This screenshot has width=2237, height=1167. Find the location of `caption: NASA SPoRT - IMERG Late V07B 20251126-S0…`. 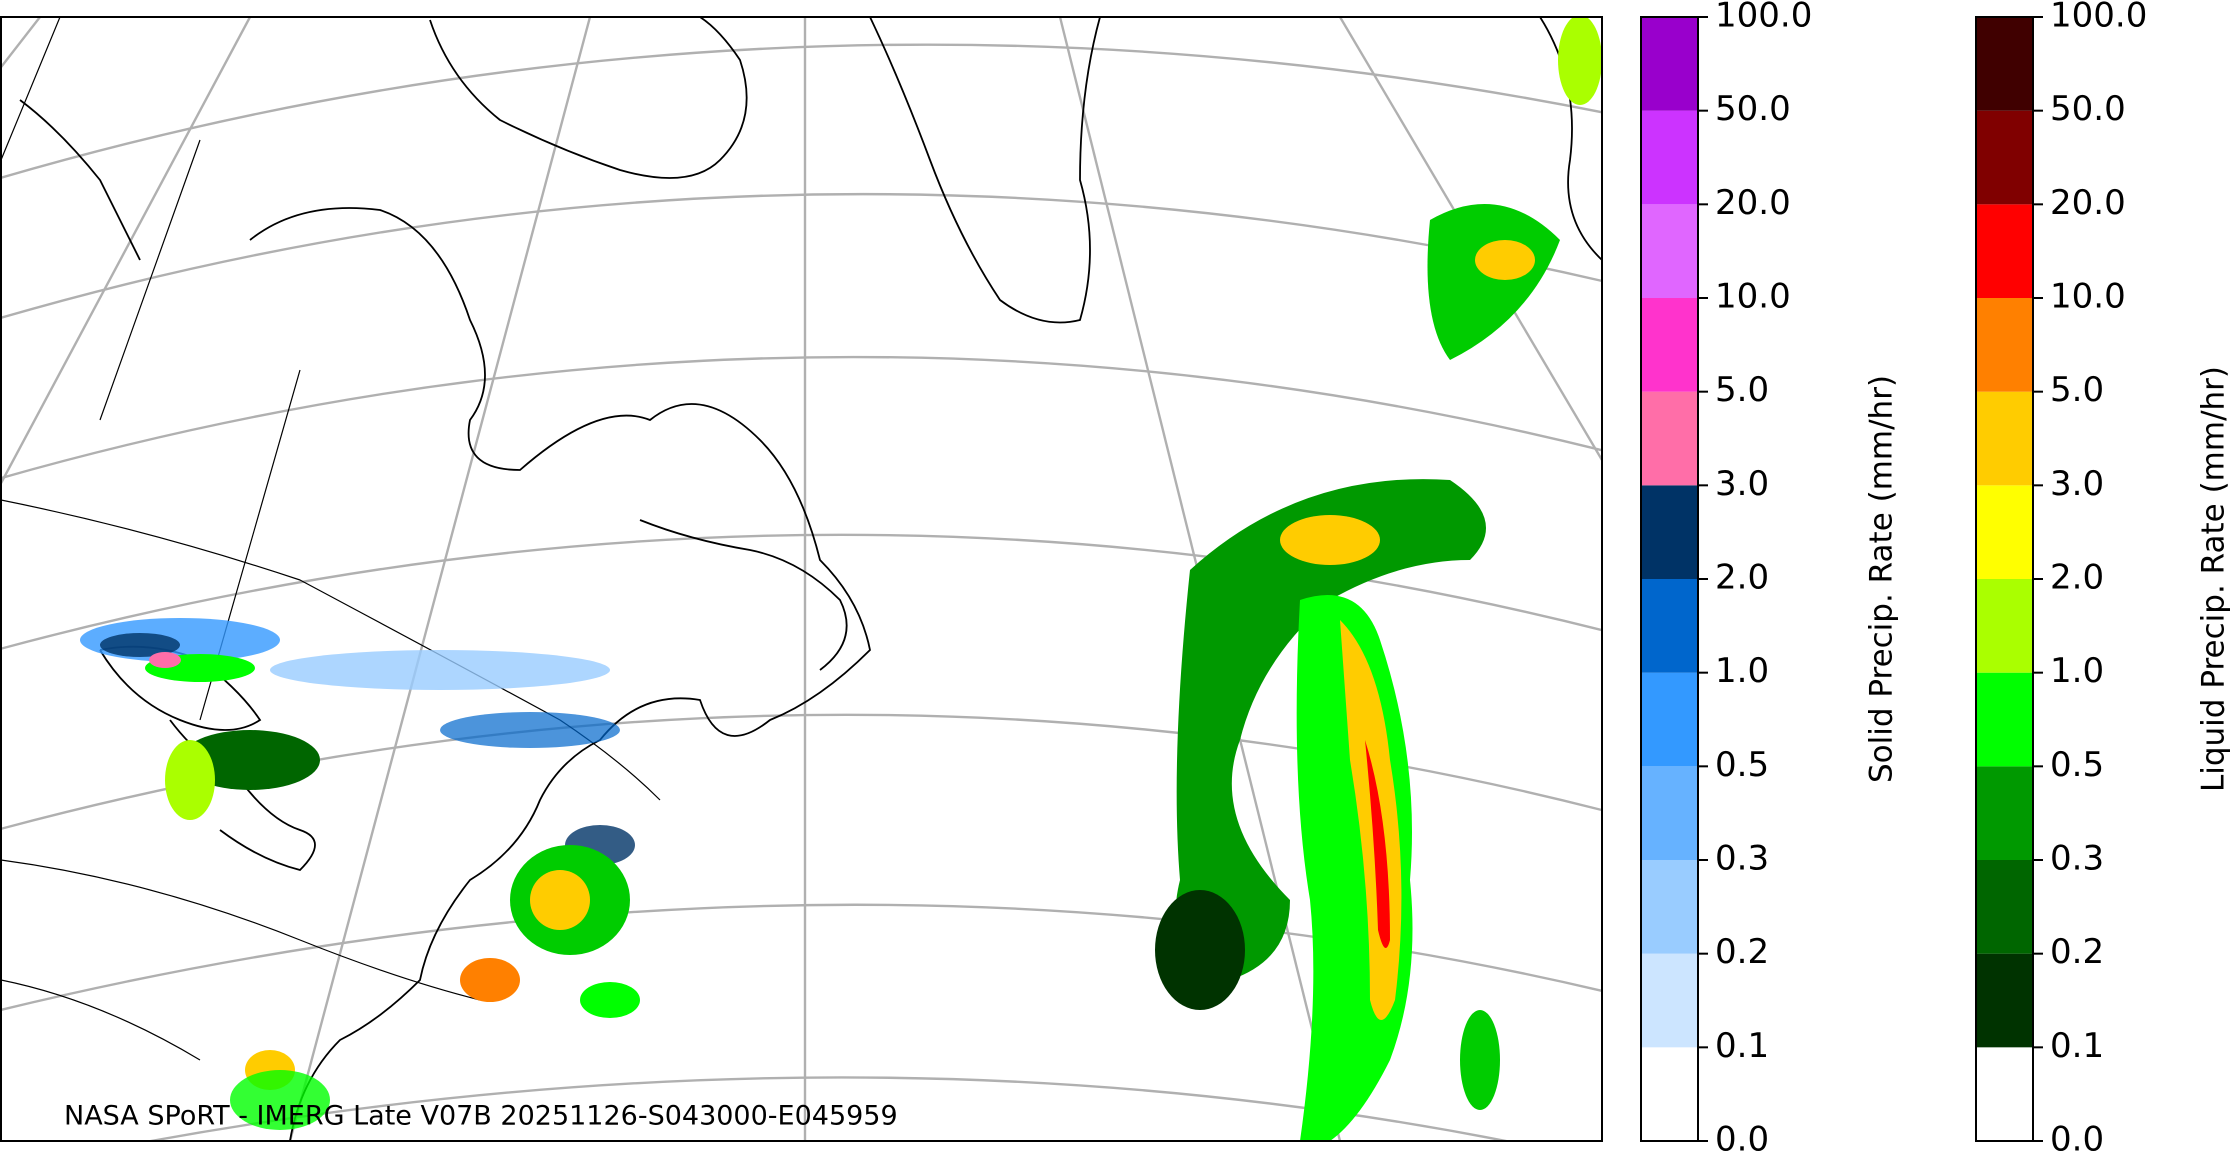

caption: NASA SPoRT - IMERG Late V07B 20251126-S0… is located at coordinates (481, 1116).